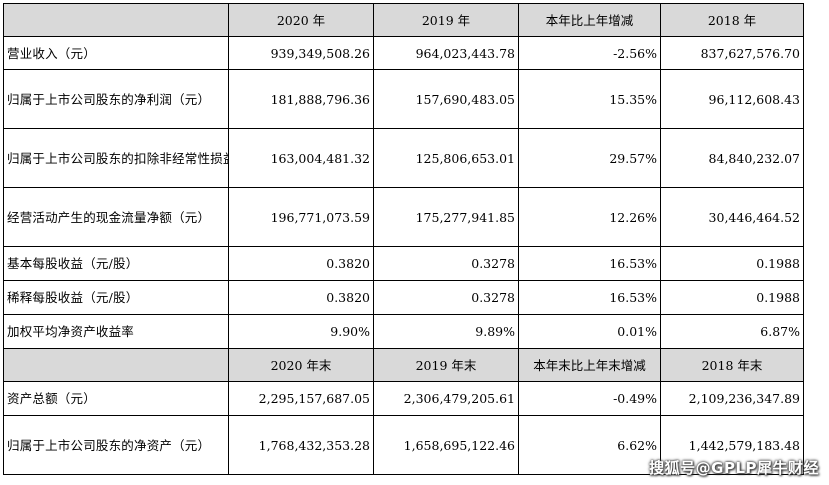 The height and width of the screenshot is (485, 829). What do you see at coordinates (116, 445) in the screenshot?
I see `row-label: 归属于上市公司股东的净资产（元）` at bounding box center [116, 445].